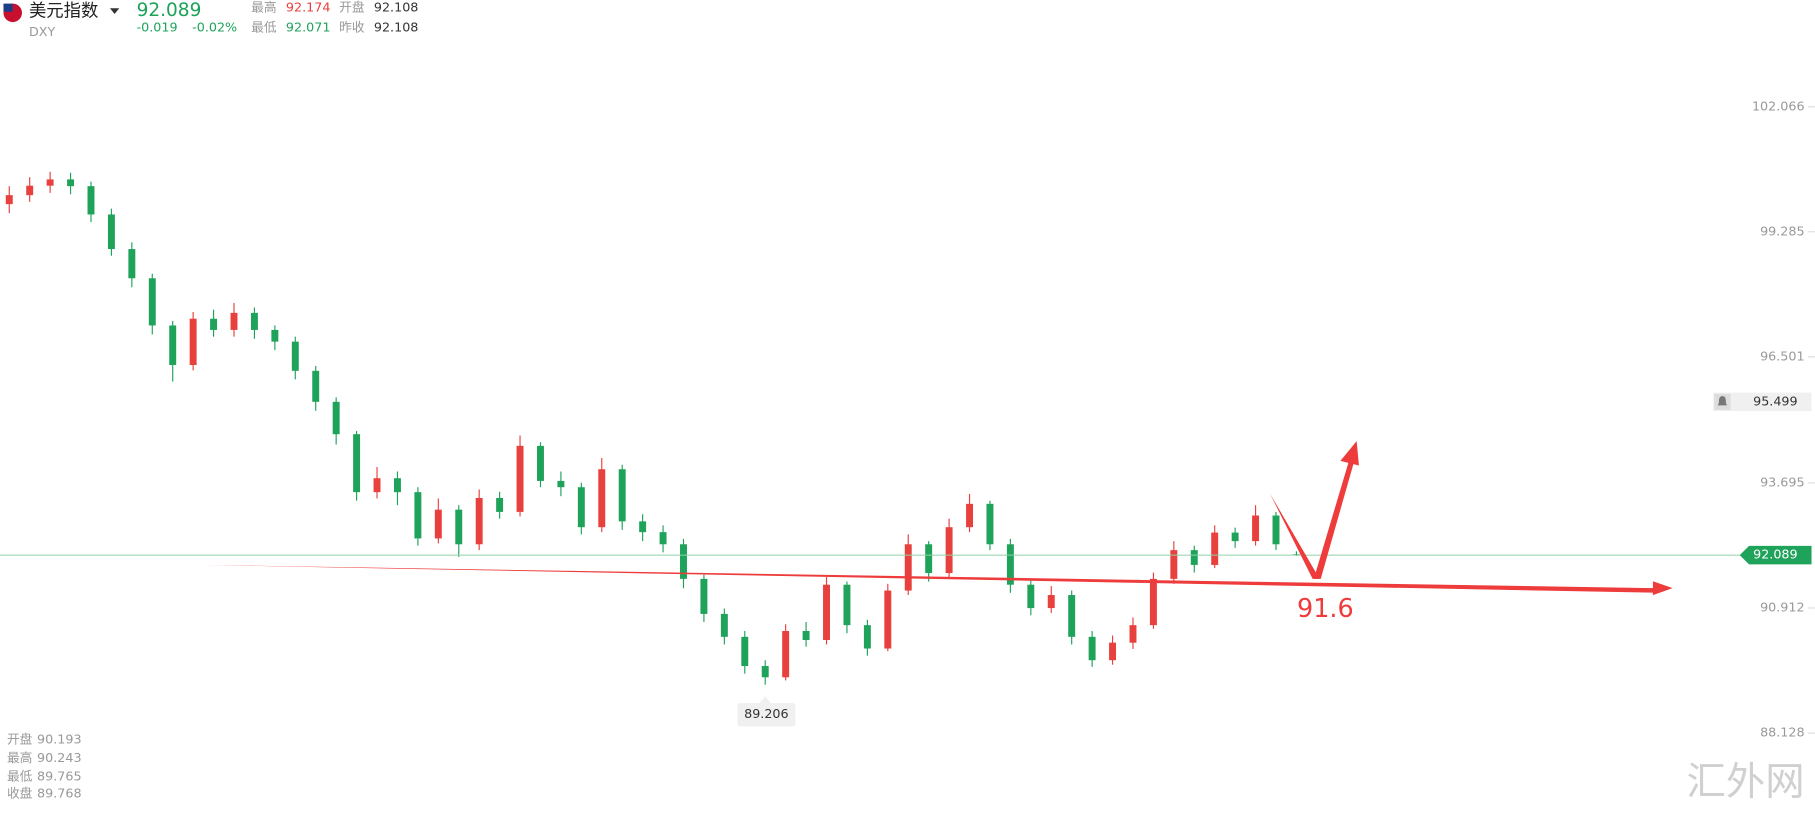  What do you see at coordinates (308, 27) in the screenshot?
I see `stat-value: 92.071` at bounding box center [308, 27].